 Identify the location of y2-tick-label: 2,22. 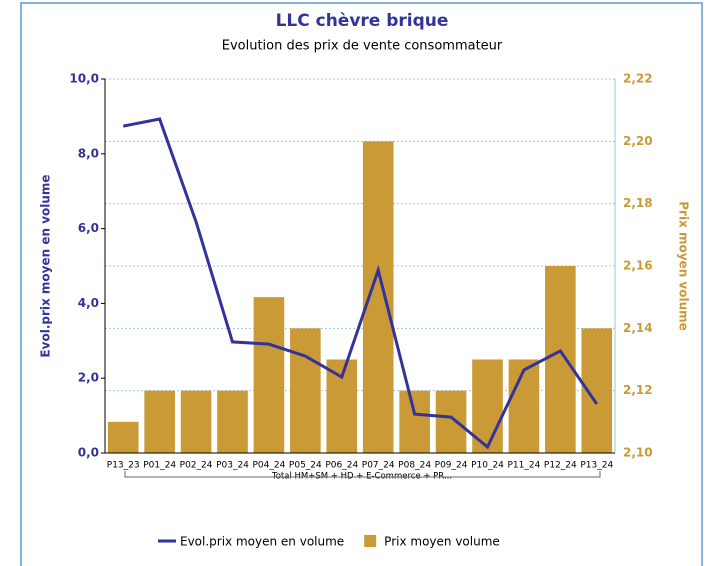
(638, 79).